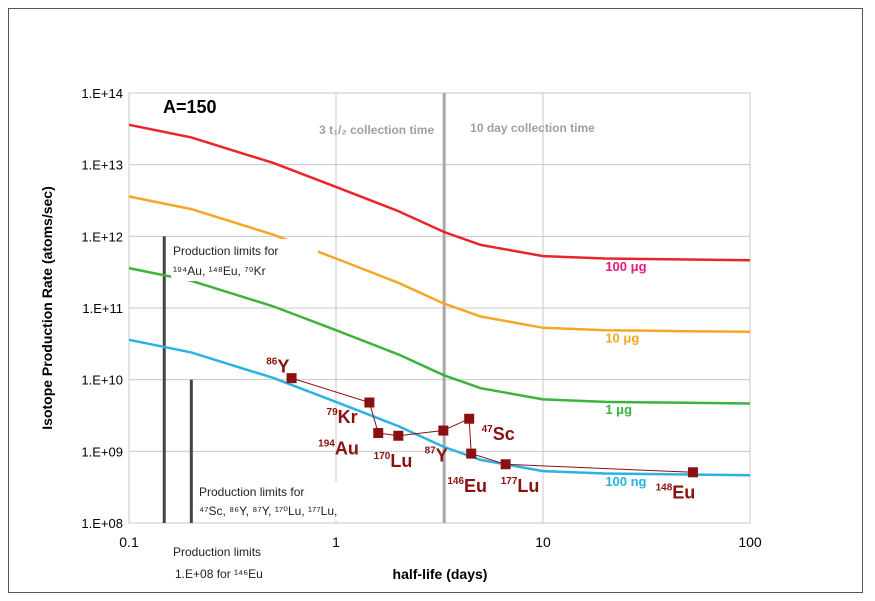  What do you see at coordinates (622, 338) in the screenshot?
I see `curve-label: 10 μg` at bounding box center [622, 338].